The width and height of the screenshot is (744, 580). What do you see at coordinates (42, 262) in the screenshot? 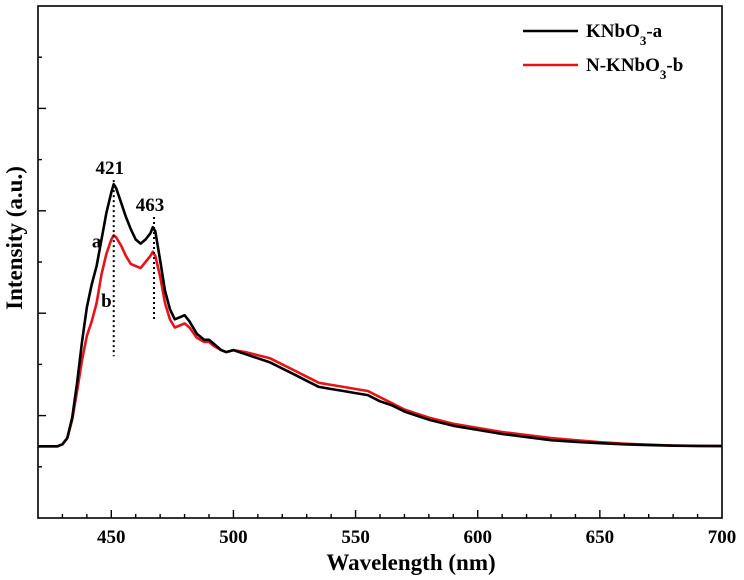
I see `y-axis-ticks` at bounding box center [42, 262].